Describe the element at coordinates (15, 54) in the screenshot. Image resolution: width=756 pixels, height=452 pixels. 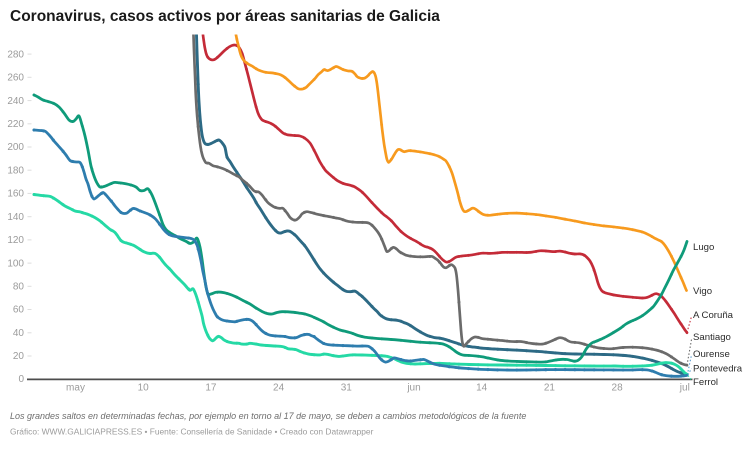
I see `svg-text: 280` at that location.